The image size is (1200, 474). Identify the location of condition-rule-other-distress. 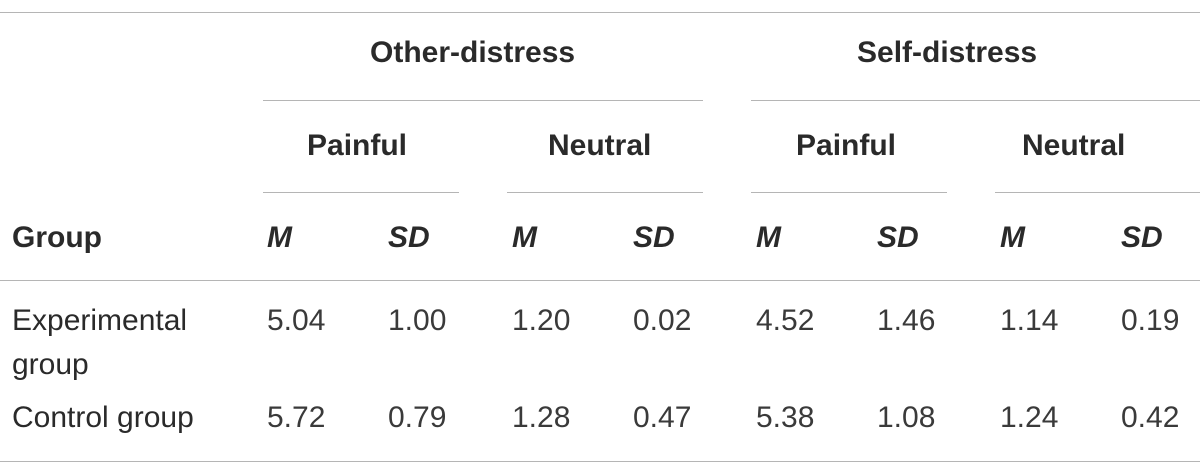
(483, 100).